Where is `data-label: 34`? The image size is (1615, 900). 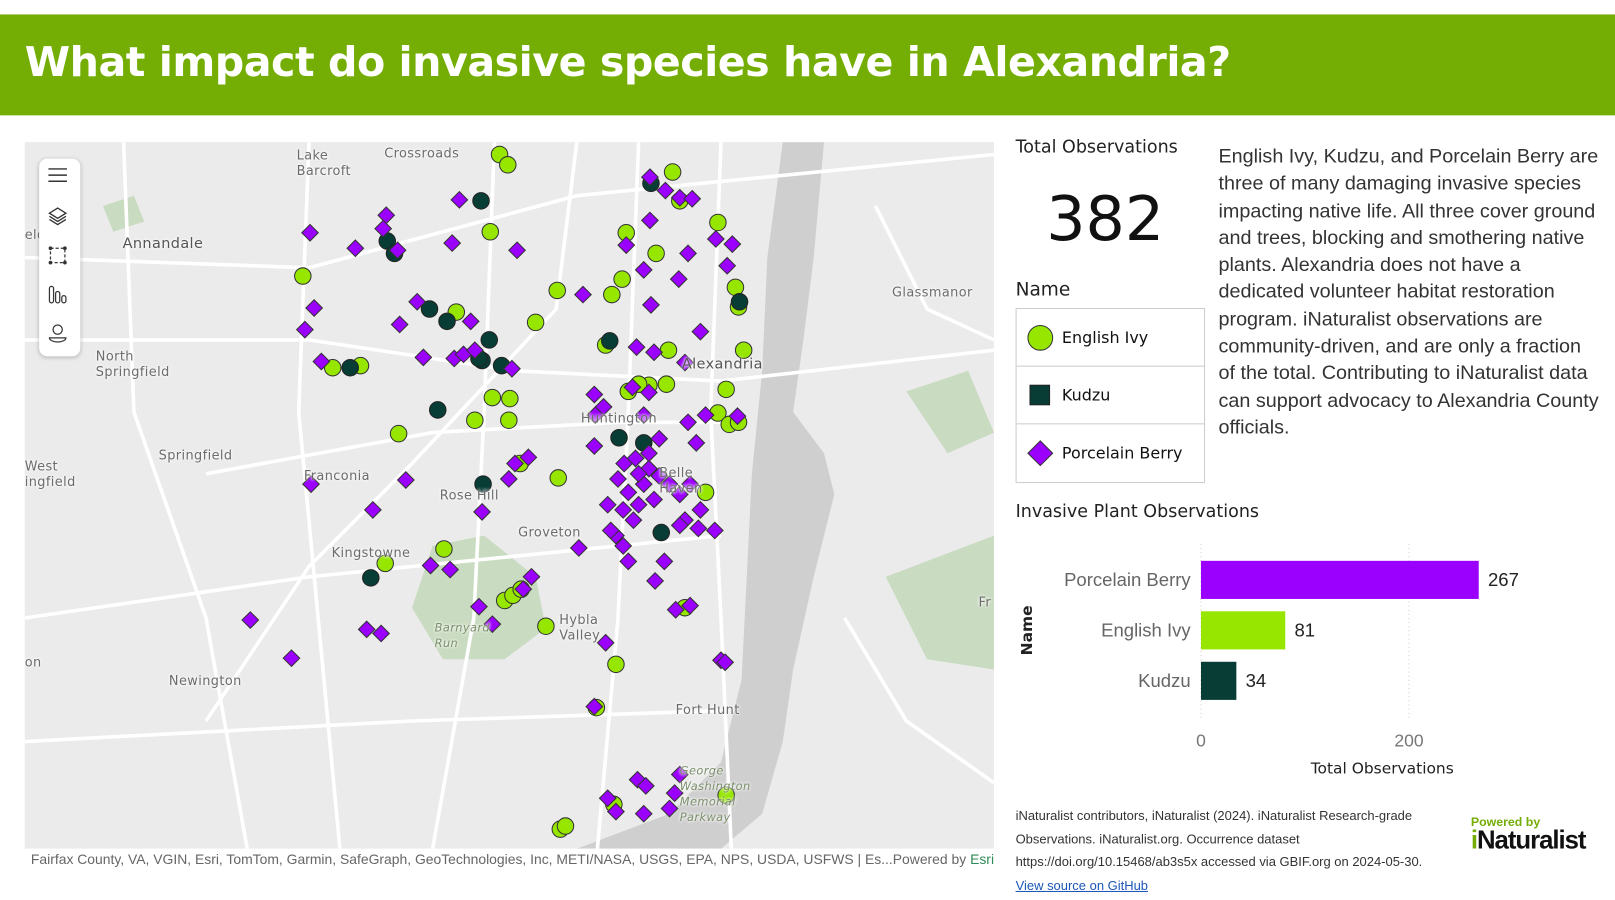
data-label: 34 is located at coordinates (1256, 680).